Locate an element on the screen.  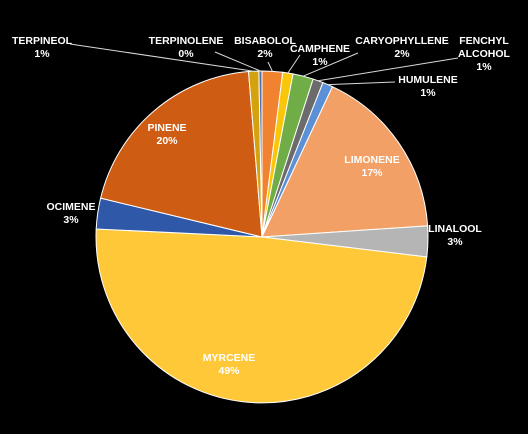
slice-label-bisabolol: BISABOLOL is located at coordinates (265, 41).